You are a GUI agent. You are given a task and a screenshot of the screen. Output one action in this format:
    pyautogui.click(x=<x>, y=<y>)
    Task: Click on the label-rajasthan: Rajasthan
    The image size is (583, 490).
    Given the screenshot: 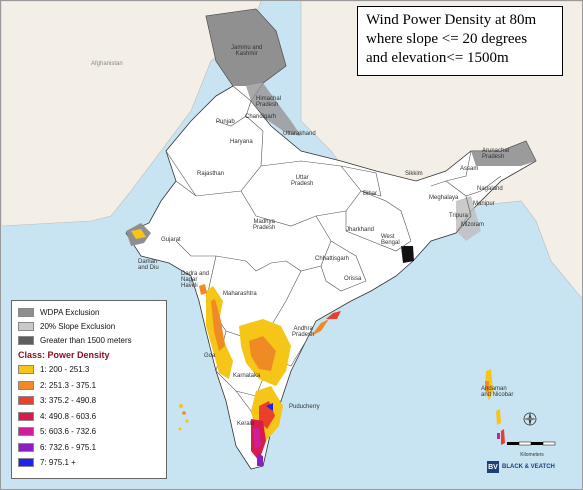 What is the action you would take?
    pyautogui.click(x=211, y=174)
    